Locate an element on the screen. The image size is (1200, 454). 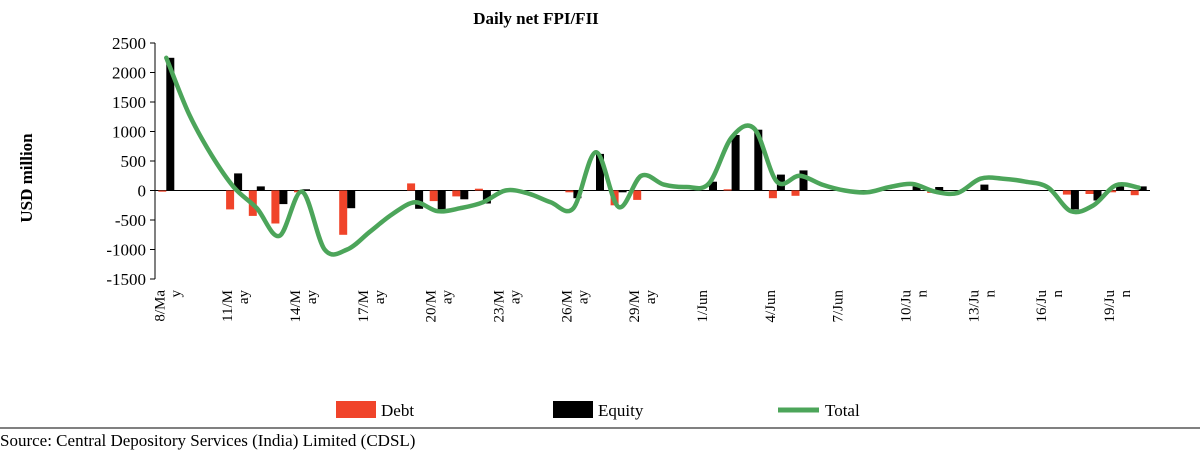
legend: Debt Equity Total is located at coordinates (598, 410).